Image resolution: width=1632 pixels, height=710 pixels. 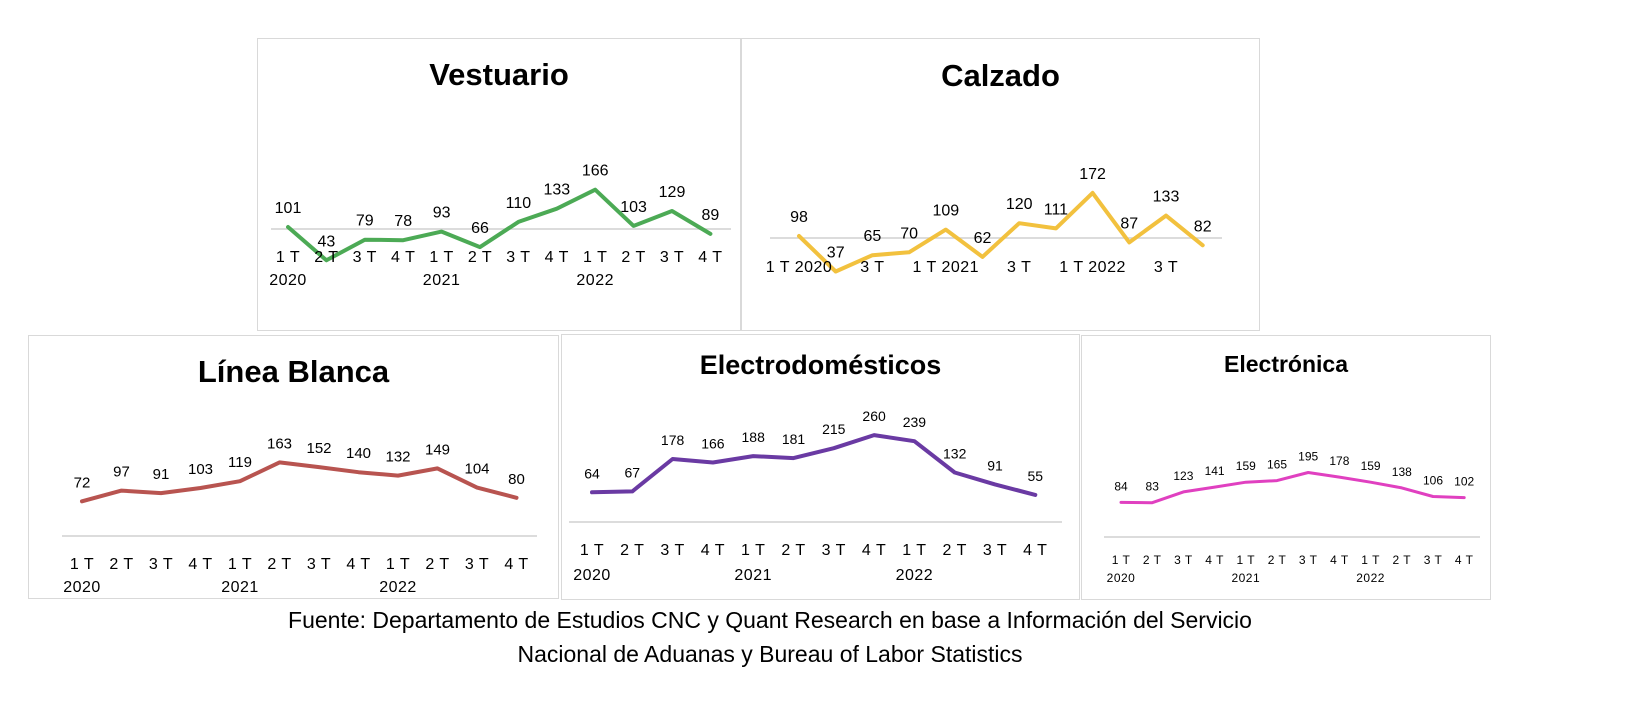 I want to click on tick-label: 1 T 2021, so click(x=946, y=267).